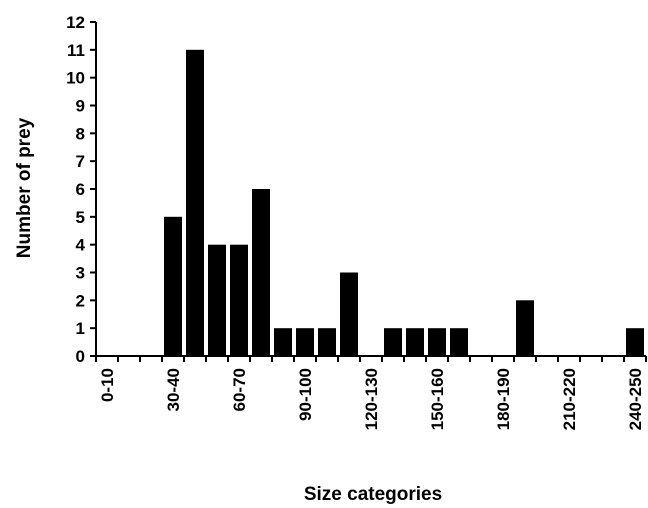 The height and width of the screenshot is (508, 648). I want to click on y-tick-label: 2, so click(80, 300).